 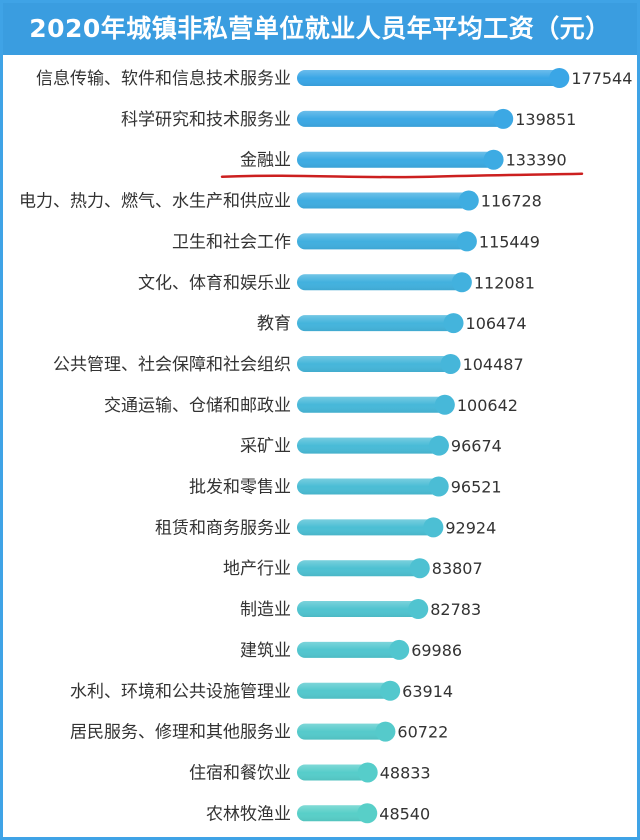 What do you see at coordinates (487, 405) in the screenshot?
I see `value-label: 100642` at bounding box center [487, 405].